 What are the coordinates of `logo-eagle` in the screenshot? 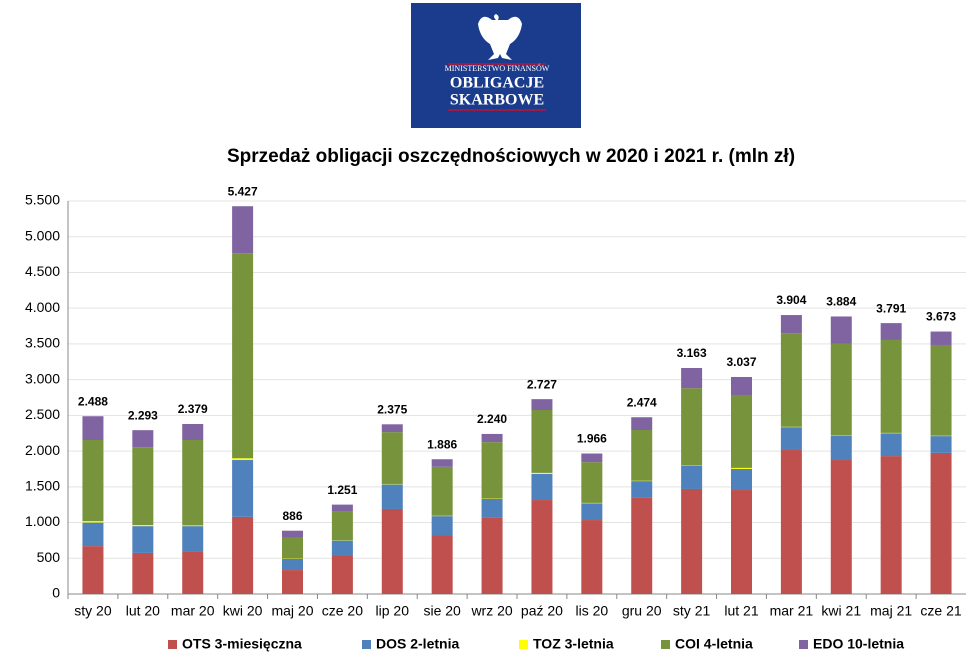 It's located at (500, 37).